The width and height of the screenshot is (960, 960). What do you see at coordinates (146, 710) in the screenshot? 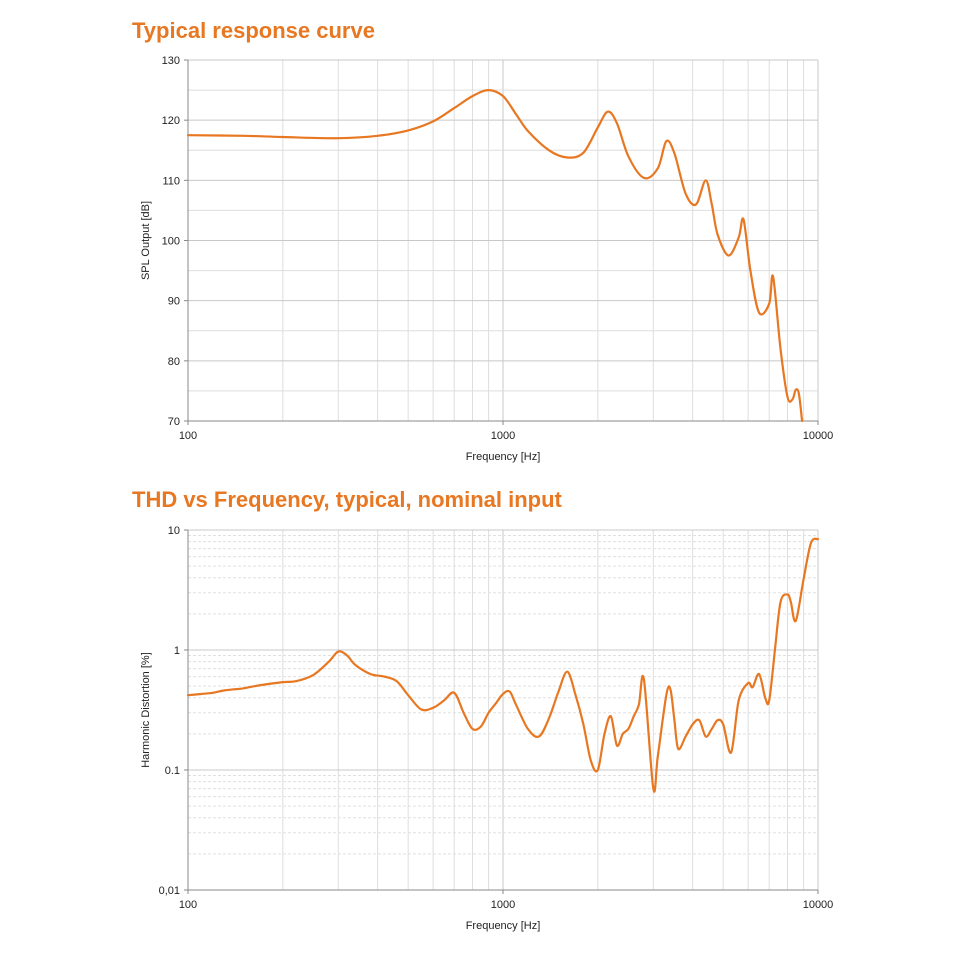
I see `y-axis-label: Harmonic Distortion [%]` at bounding box center [146, 710].